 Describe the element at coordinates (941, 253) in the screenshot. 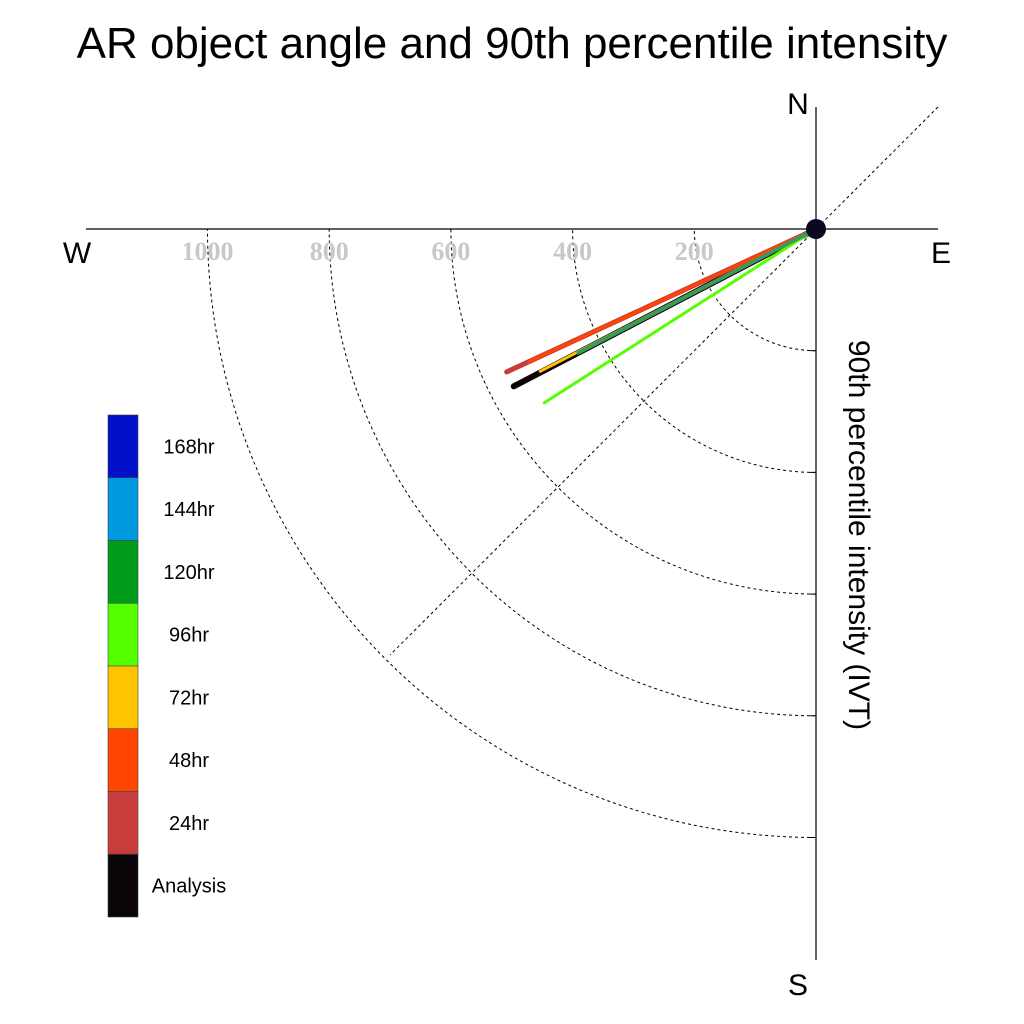

I see `compass-east: E` at that location.